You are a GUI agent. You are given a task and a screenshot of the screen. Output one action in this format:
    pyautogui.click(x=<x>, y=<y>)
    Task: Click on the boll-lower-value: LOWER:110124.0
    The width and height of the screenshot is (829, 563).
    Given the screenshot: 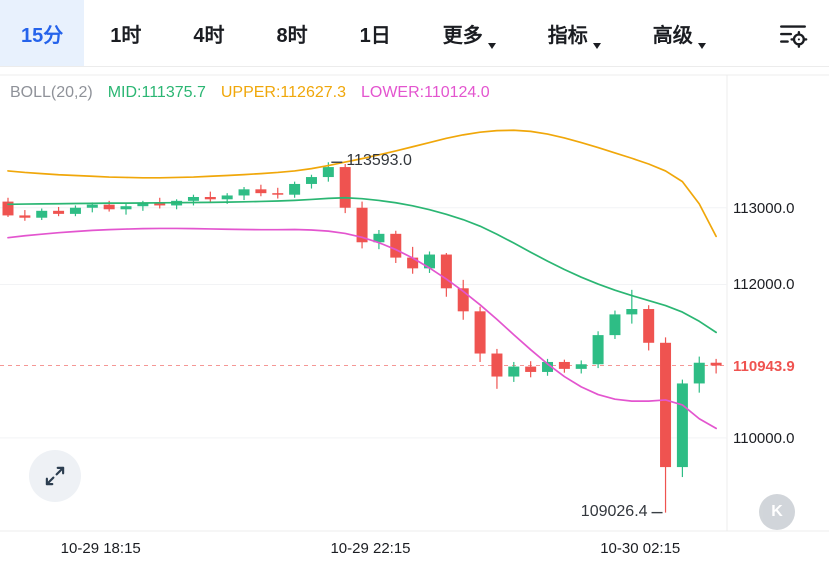 What is the action you would take?
    pyautogui.click(x=425, y=92)
    